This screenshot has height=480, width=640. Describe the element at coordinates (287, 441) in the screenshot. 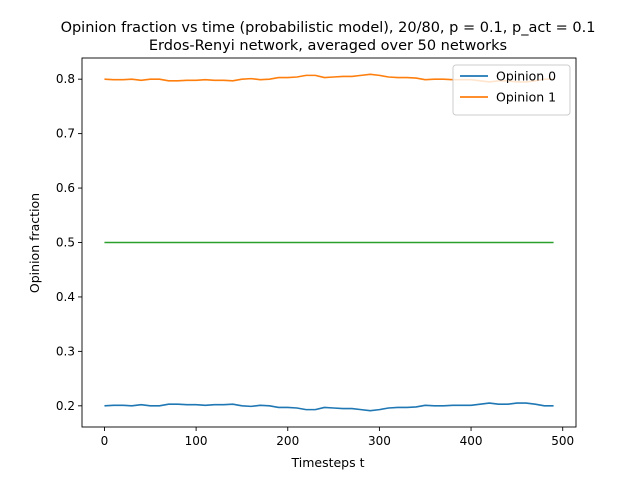

I see `x-tick-label: 200` at that location.